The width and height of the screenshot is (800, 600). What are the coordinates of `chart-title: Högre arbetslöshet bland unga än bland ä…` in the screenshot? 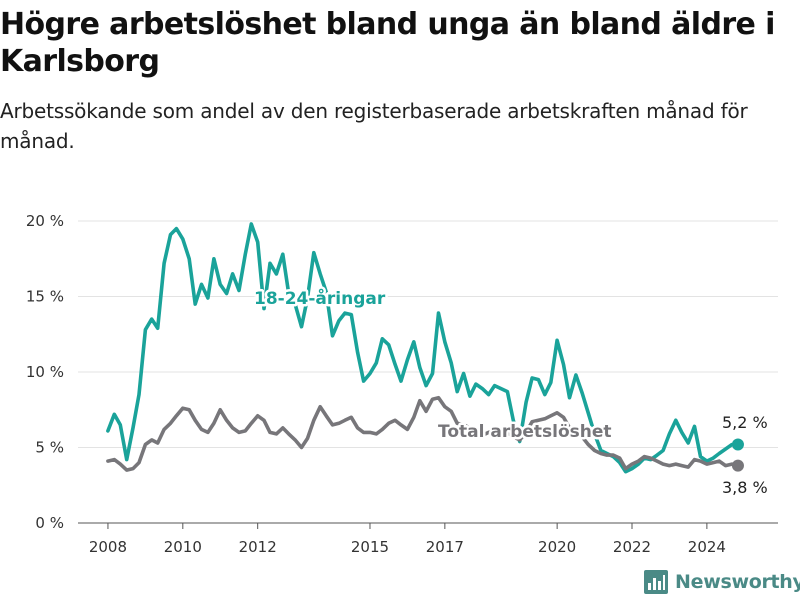 It's located at (387, 43).